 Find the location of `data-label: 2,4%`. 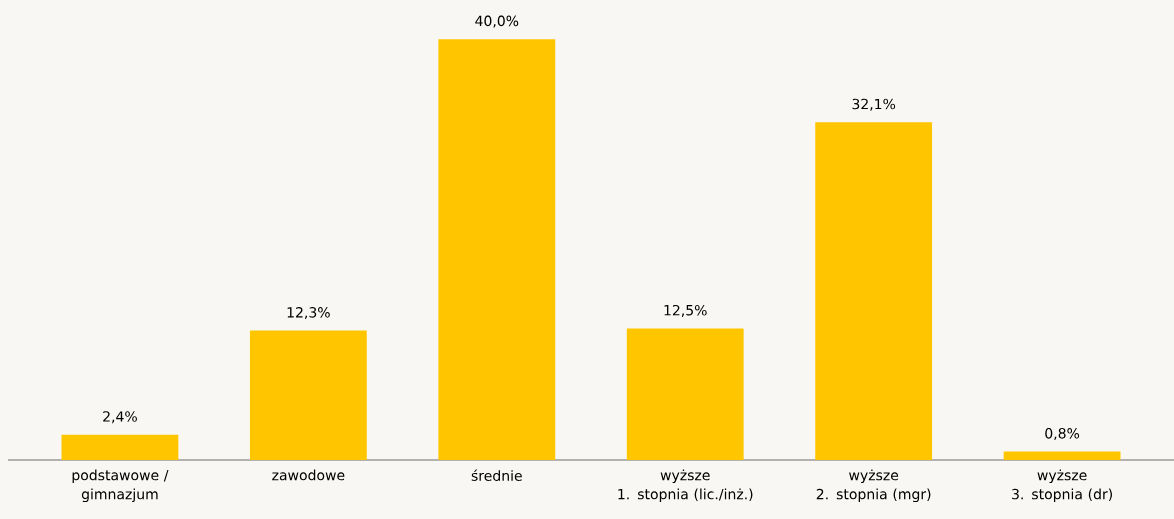

data-label: 2,4% is located at coordinates (120, 417).